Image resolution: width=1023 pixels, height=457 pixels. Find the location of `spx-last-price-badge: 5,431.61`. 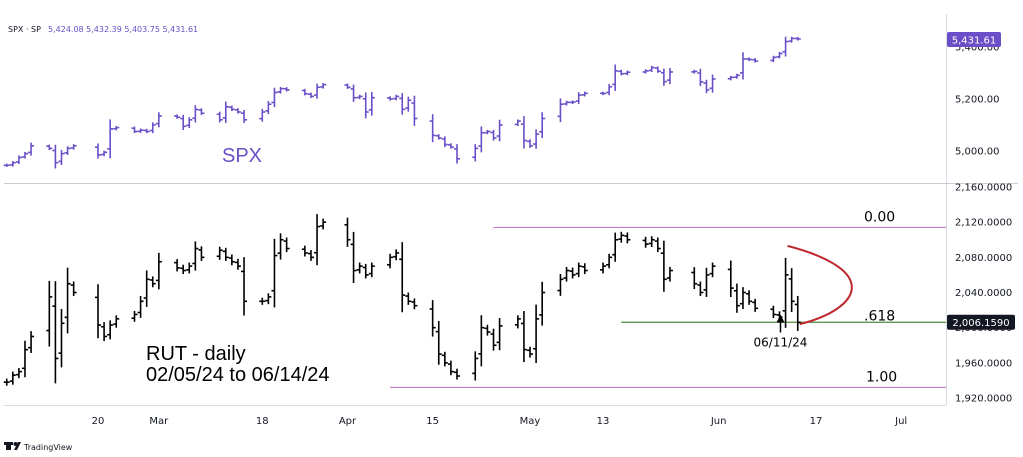

spx-last-price-badge: 5,431.61 is located at coordinates (974, 39).